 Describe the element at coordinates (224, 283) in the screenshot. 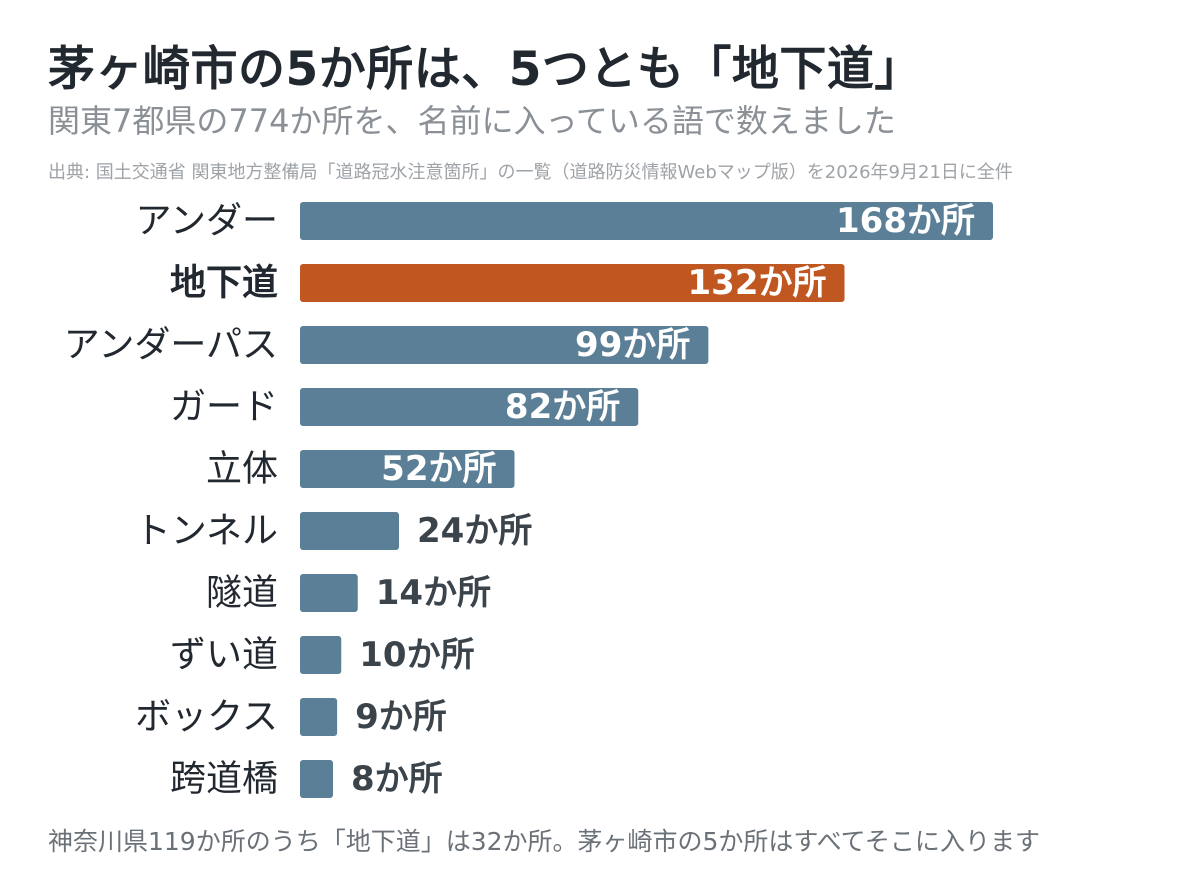

I see `category-label: 地下道` at that location.